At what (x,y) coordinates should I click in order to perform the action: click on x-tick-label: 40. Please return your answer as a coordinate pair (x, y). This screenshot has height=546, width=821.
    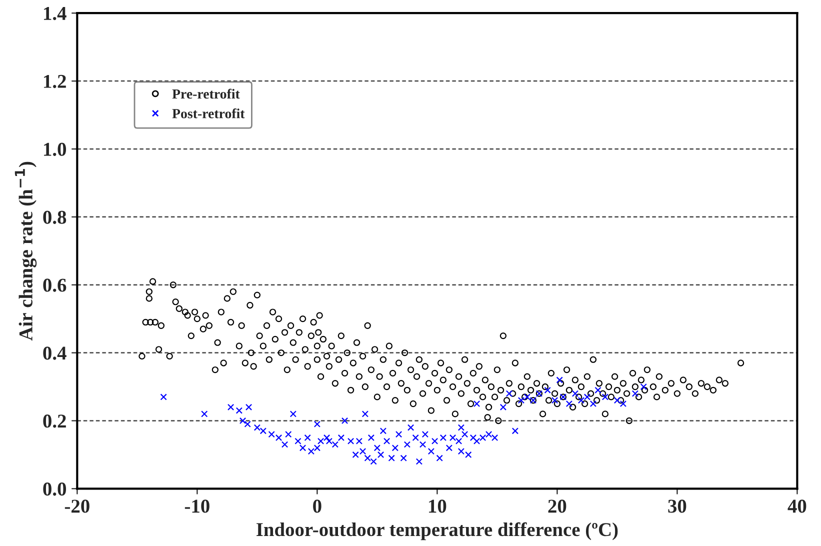
    Looking at the image, I should click on (797, 506).